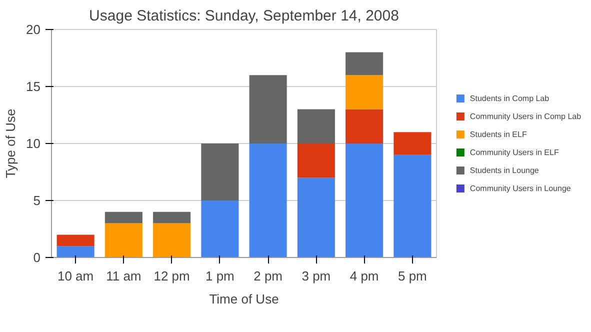 Image resolution: width=591 pixels, height=332 pixels. What do you see at coordinates (526, 116) in the screenshot?
I see `legend-label: Community Users in Comp Lab` at bounding box center [526, 116].